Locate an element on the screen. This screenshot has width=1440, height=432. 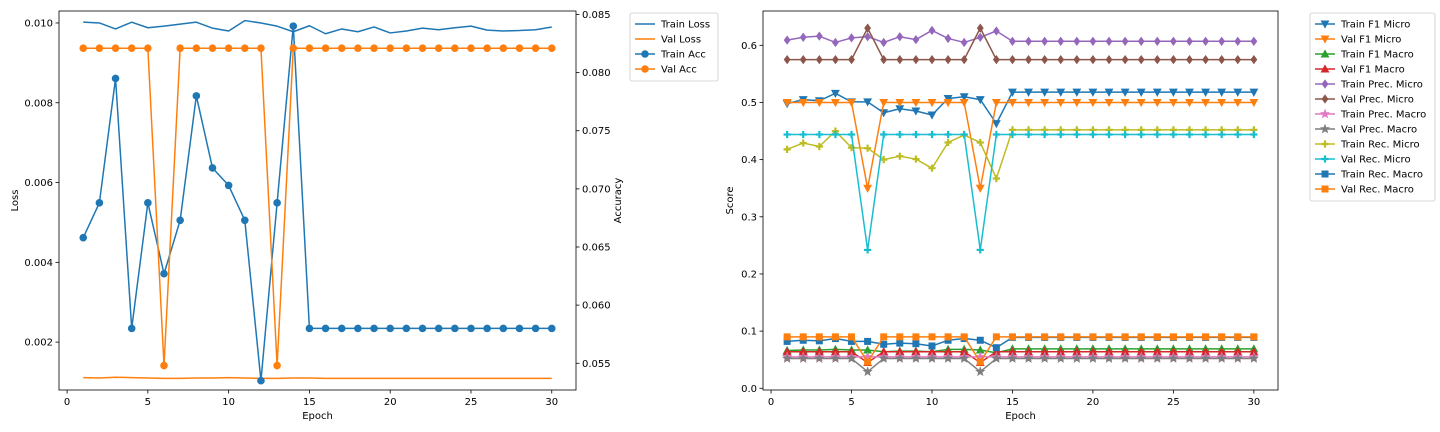
x-tick-label: 5 is located at coordinates (851, 402).